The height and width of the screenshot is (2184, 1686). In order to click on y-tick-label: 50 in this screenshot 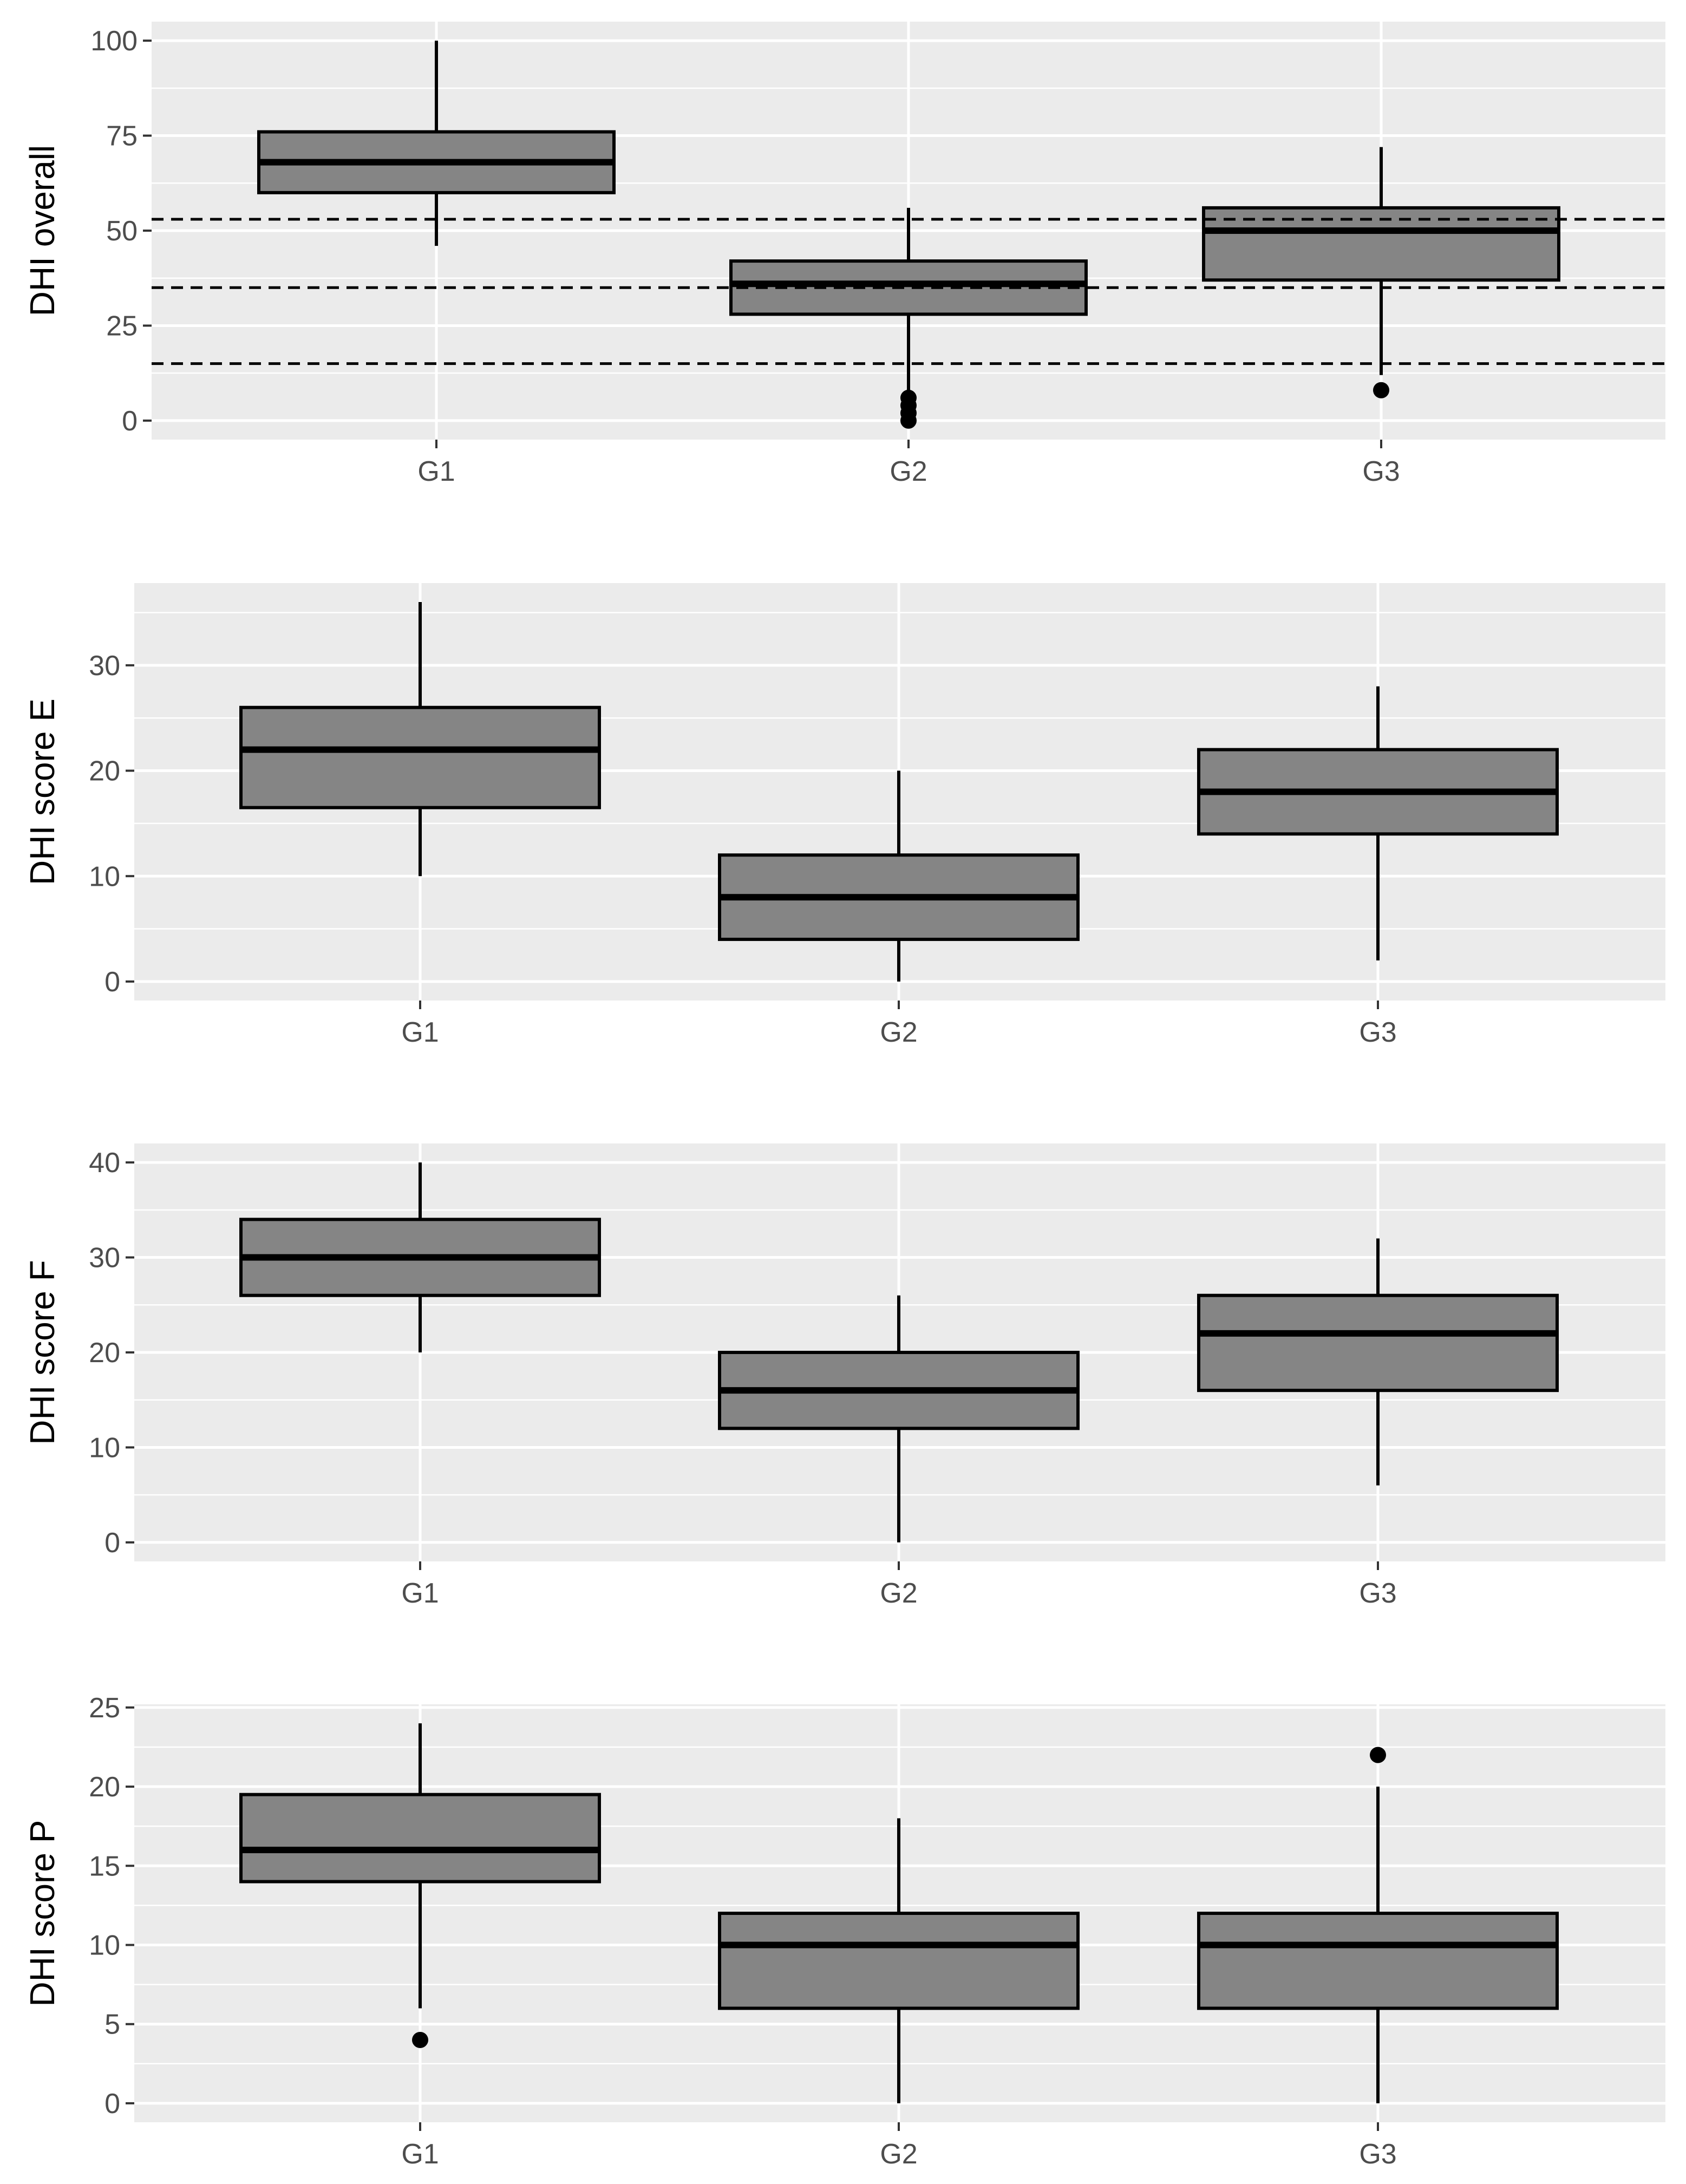, I will do `click(122, 231)`.